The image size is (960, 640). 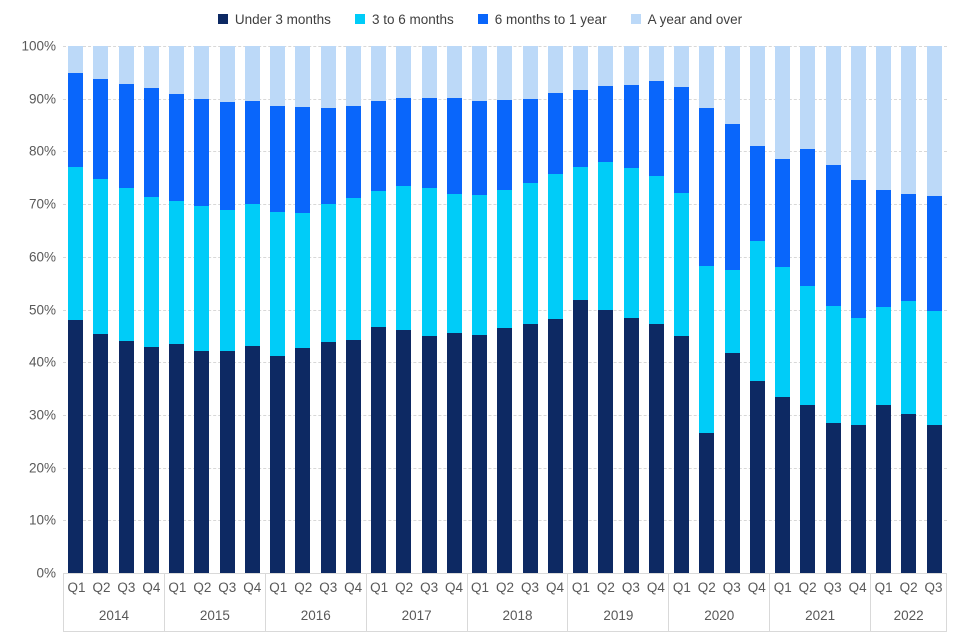 I want to click on stacked-bar-2015-Q4, so click(x=252, y=309).